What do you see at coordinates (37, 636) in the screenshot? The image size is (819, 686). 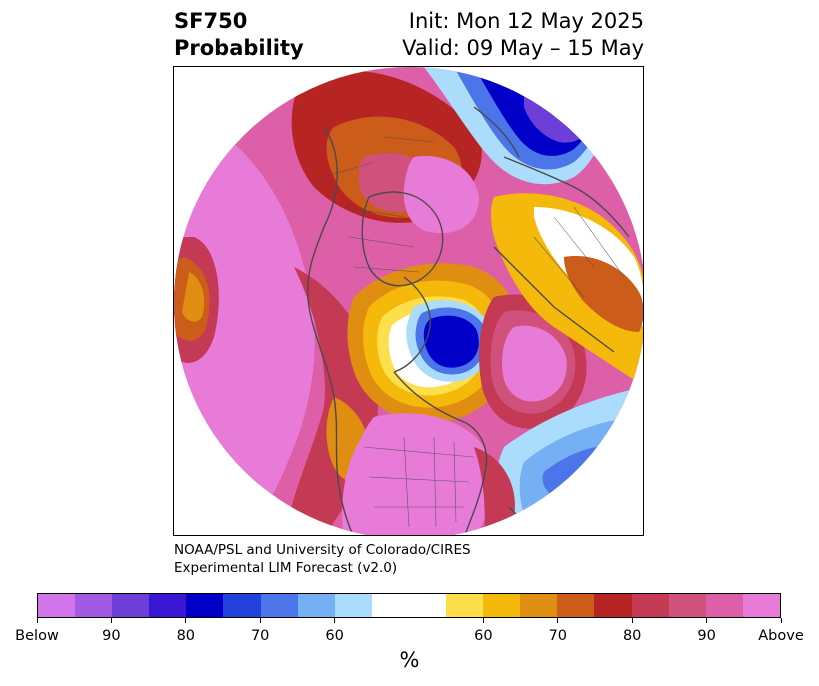 I see `colorbar-tick-label: Below` at bounding box center [37, 636].